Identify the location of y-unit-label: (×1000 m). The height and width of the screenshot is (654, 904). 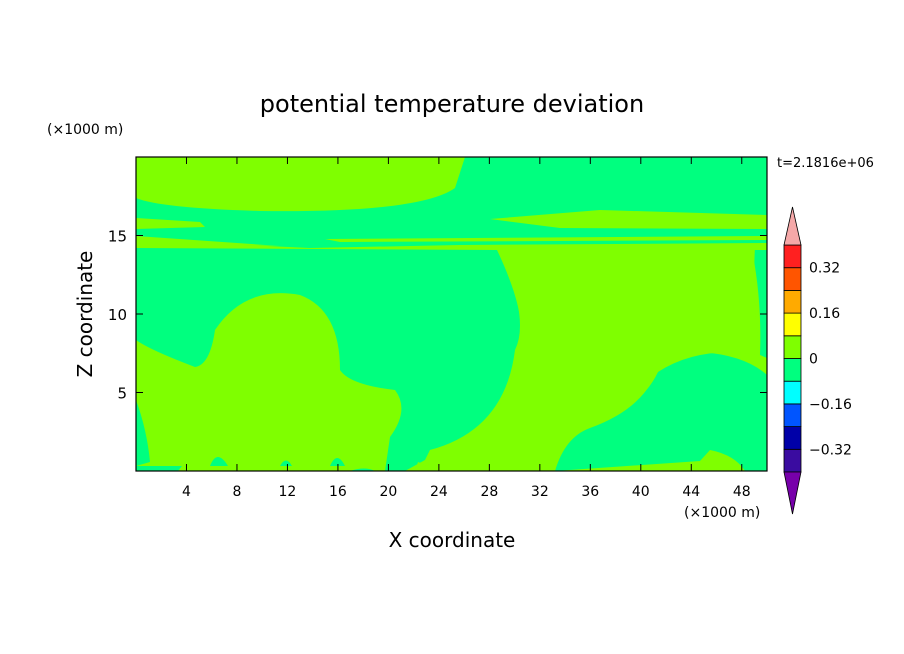
(85, 130).